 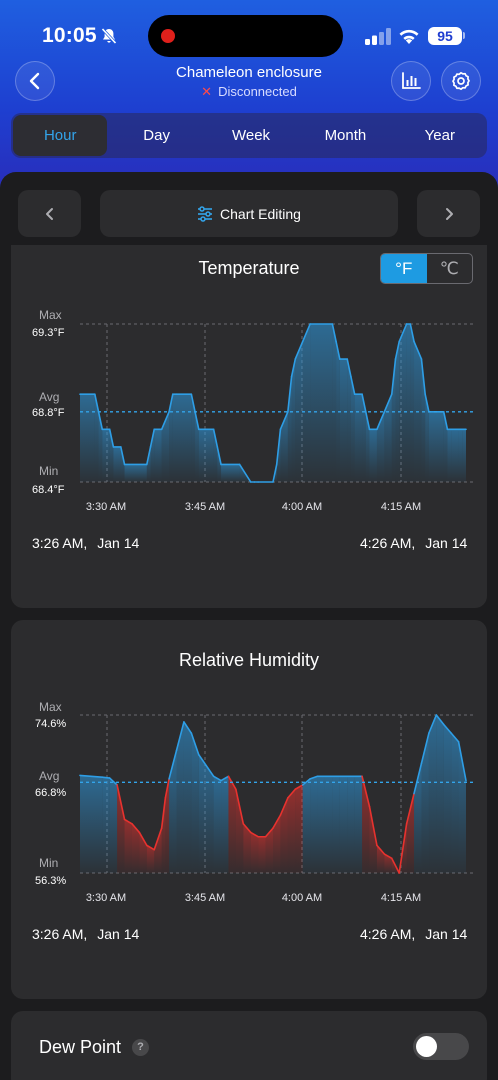 What do you see at coordinates (249, 213) in the screenshot?
I see `chart-editing-button: Chart Editing` at bounding box center [249, 213].